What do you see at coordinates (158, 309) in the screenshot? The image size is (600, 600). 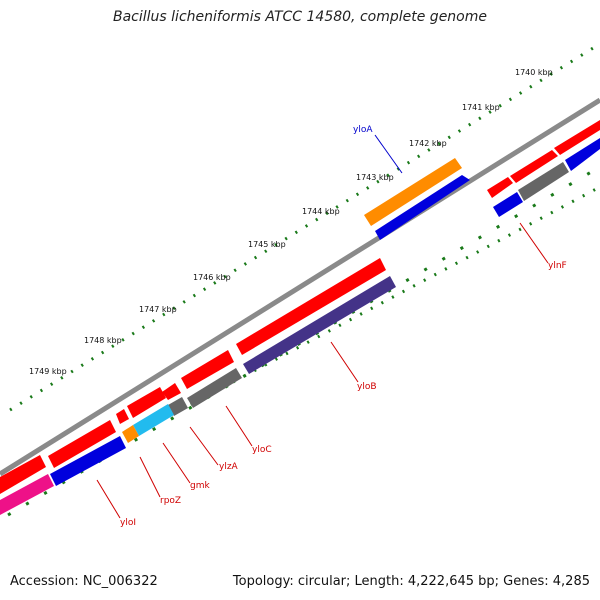 I see `scale-label: 1747 kbp` at bounding box center [158, 309].